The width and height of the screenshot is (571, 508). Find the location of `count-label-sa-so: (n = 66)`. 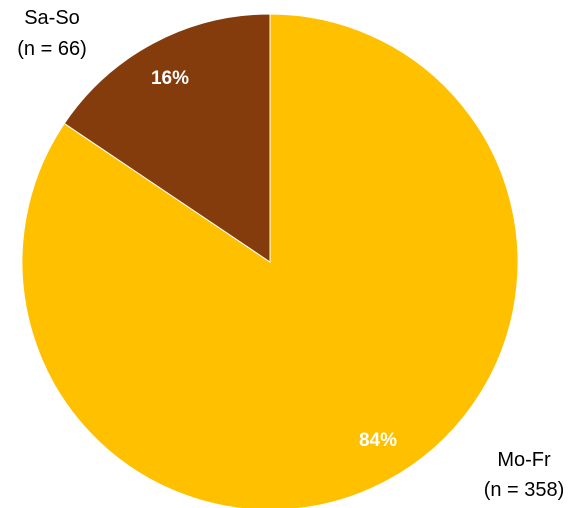

count-label-sa-so: (n = 66) is located at coordinates (51, 49).